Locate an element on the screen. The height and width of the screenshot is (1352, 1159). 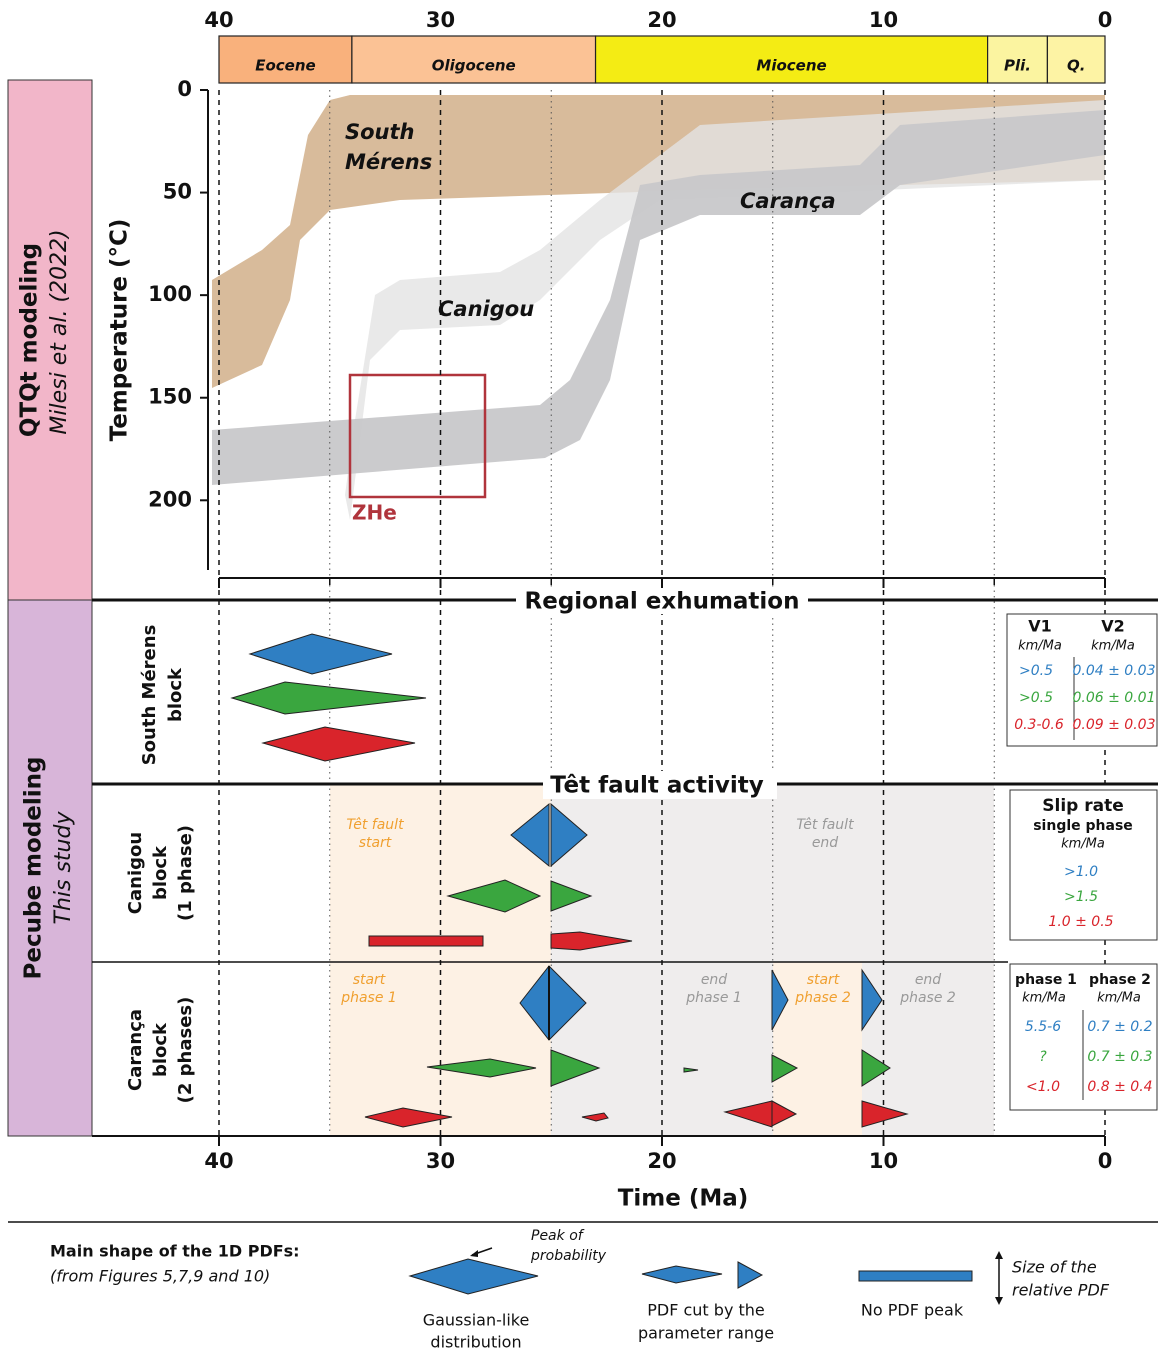
side-label: Milesi et al. (2022) is located at coordinates (59, 331).